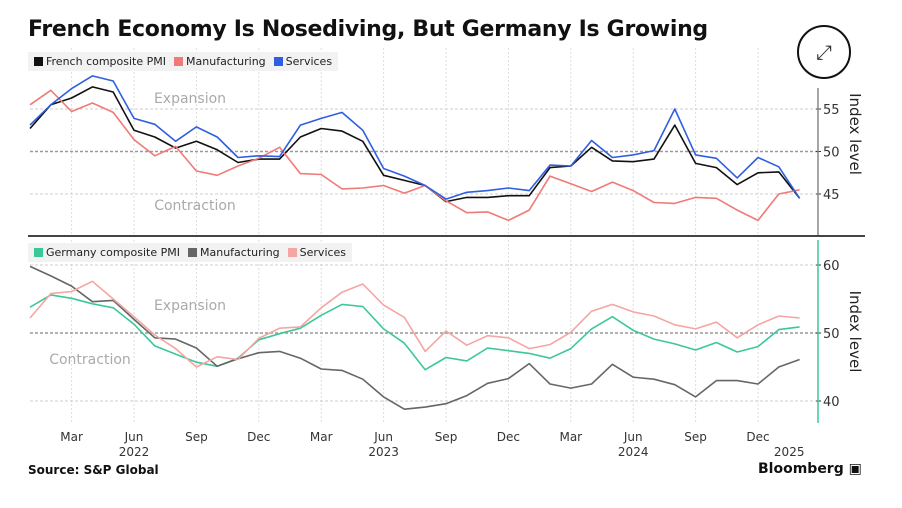  What do you see at coordinates (789, 452) in the screenshot?
I see `x-year-label: 2025` at bounding box center [789, 452].